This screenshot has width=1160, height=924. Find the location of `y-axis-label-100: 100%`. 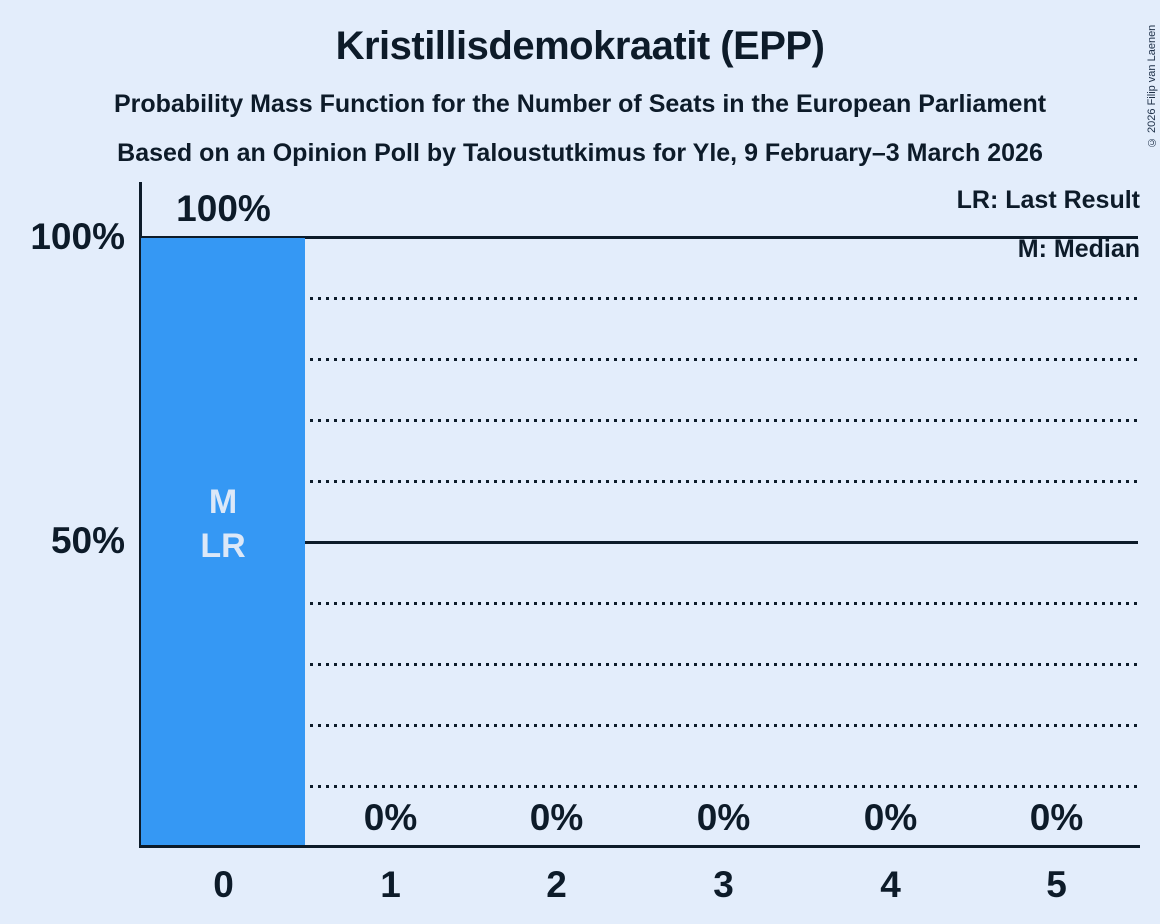

y-axis-label-100: 100% is located at coordinates (77, 236).